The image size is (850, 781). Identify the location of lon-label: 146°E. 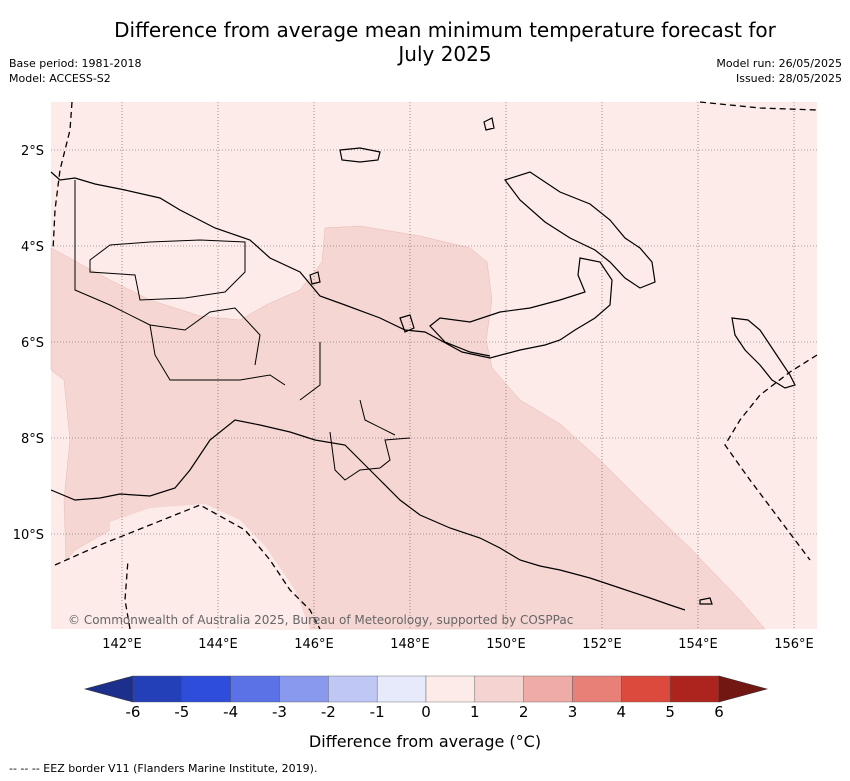
(314, 644).